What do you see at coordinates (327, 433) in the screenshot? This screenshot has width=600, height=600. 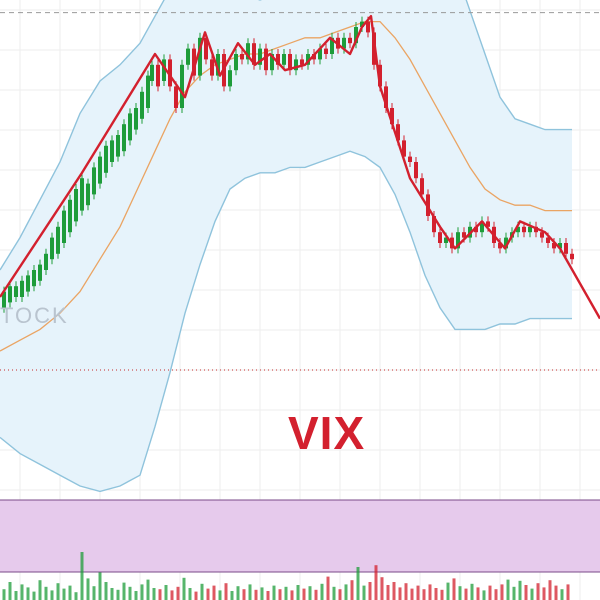 I see `chart-title: VIX` at bounding box center [327, 433].